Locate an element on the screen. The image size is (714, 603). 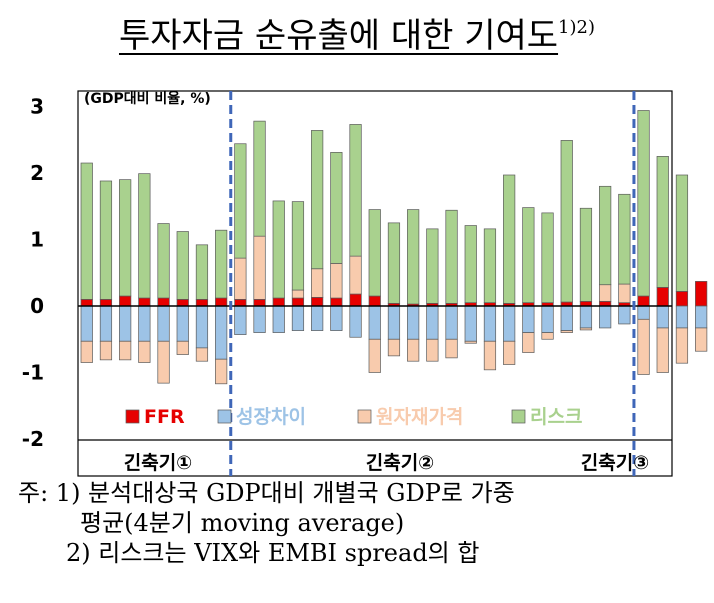
chart-title: 투자자금 순유출에 대한 기여도1)2) is located at coordinates (356, 36).